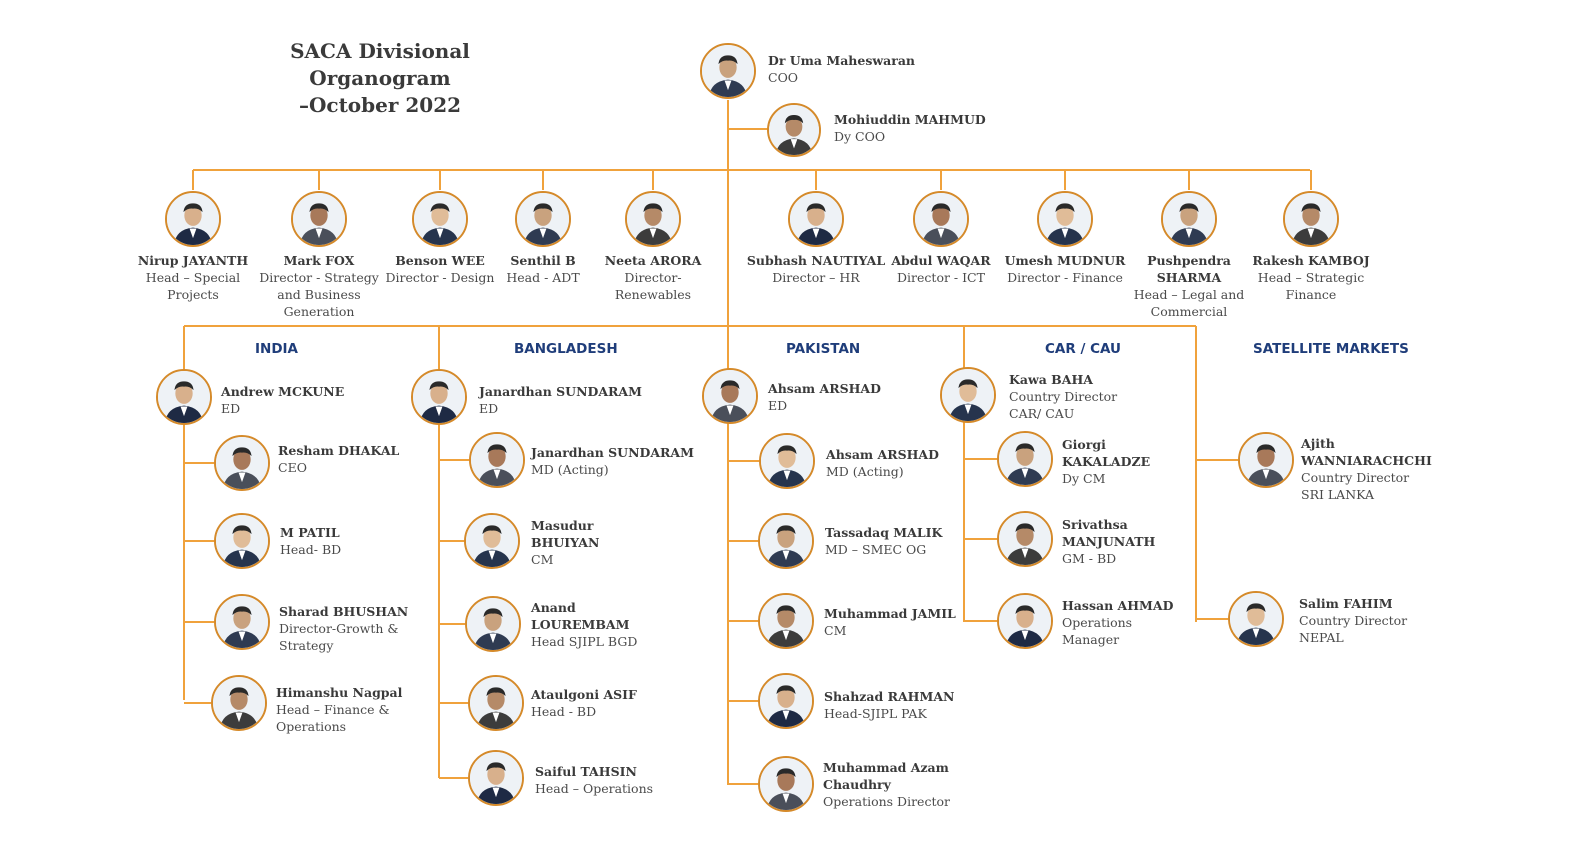  I want to click on person-name: Umesh MUDNUR, so click(1065, 260).